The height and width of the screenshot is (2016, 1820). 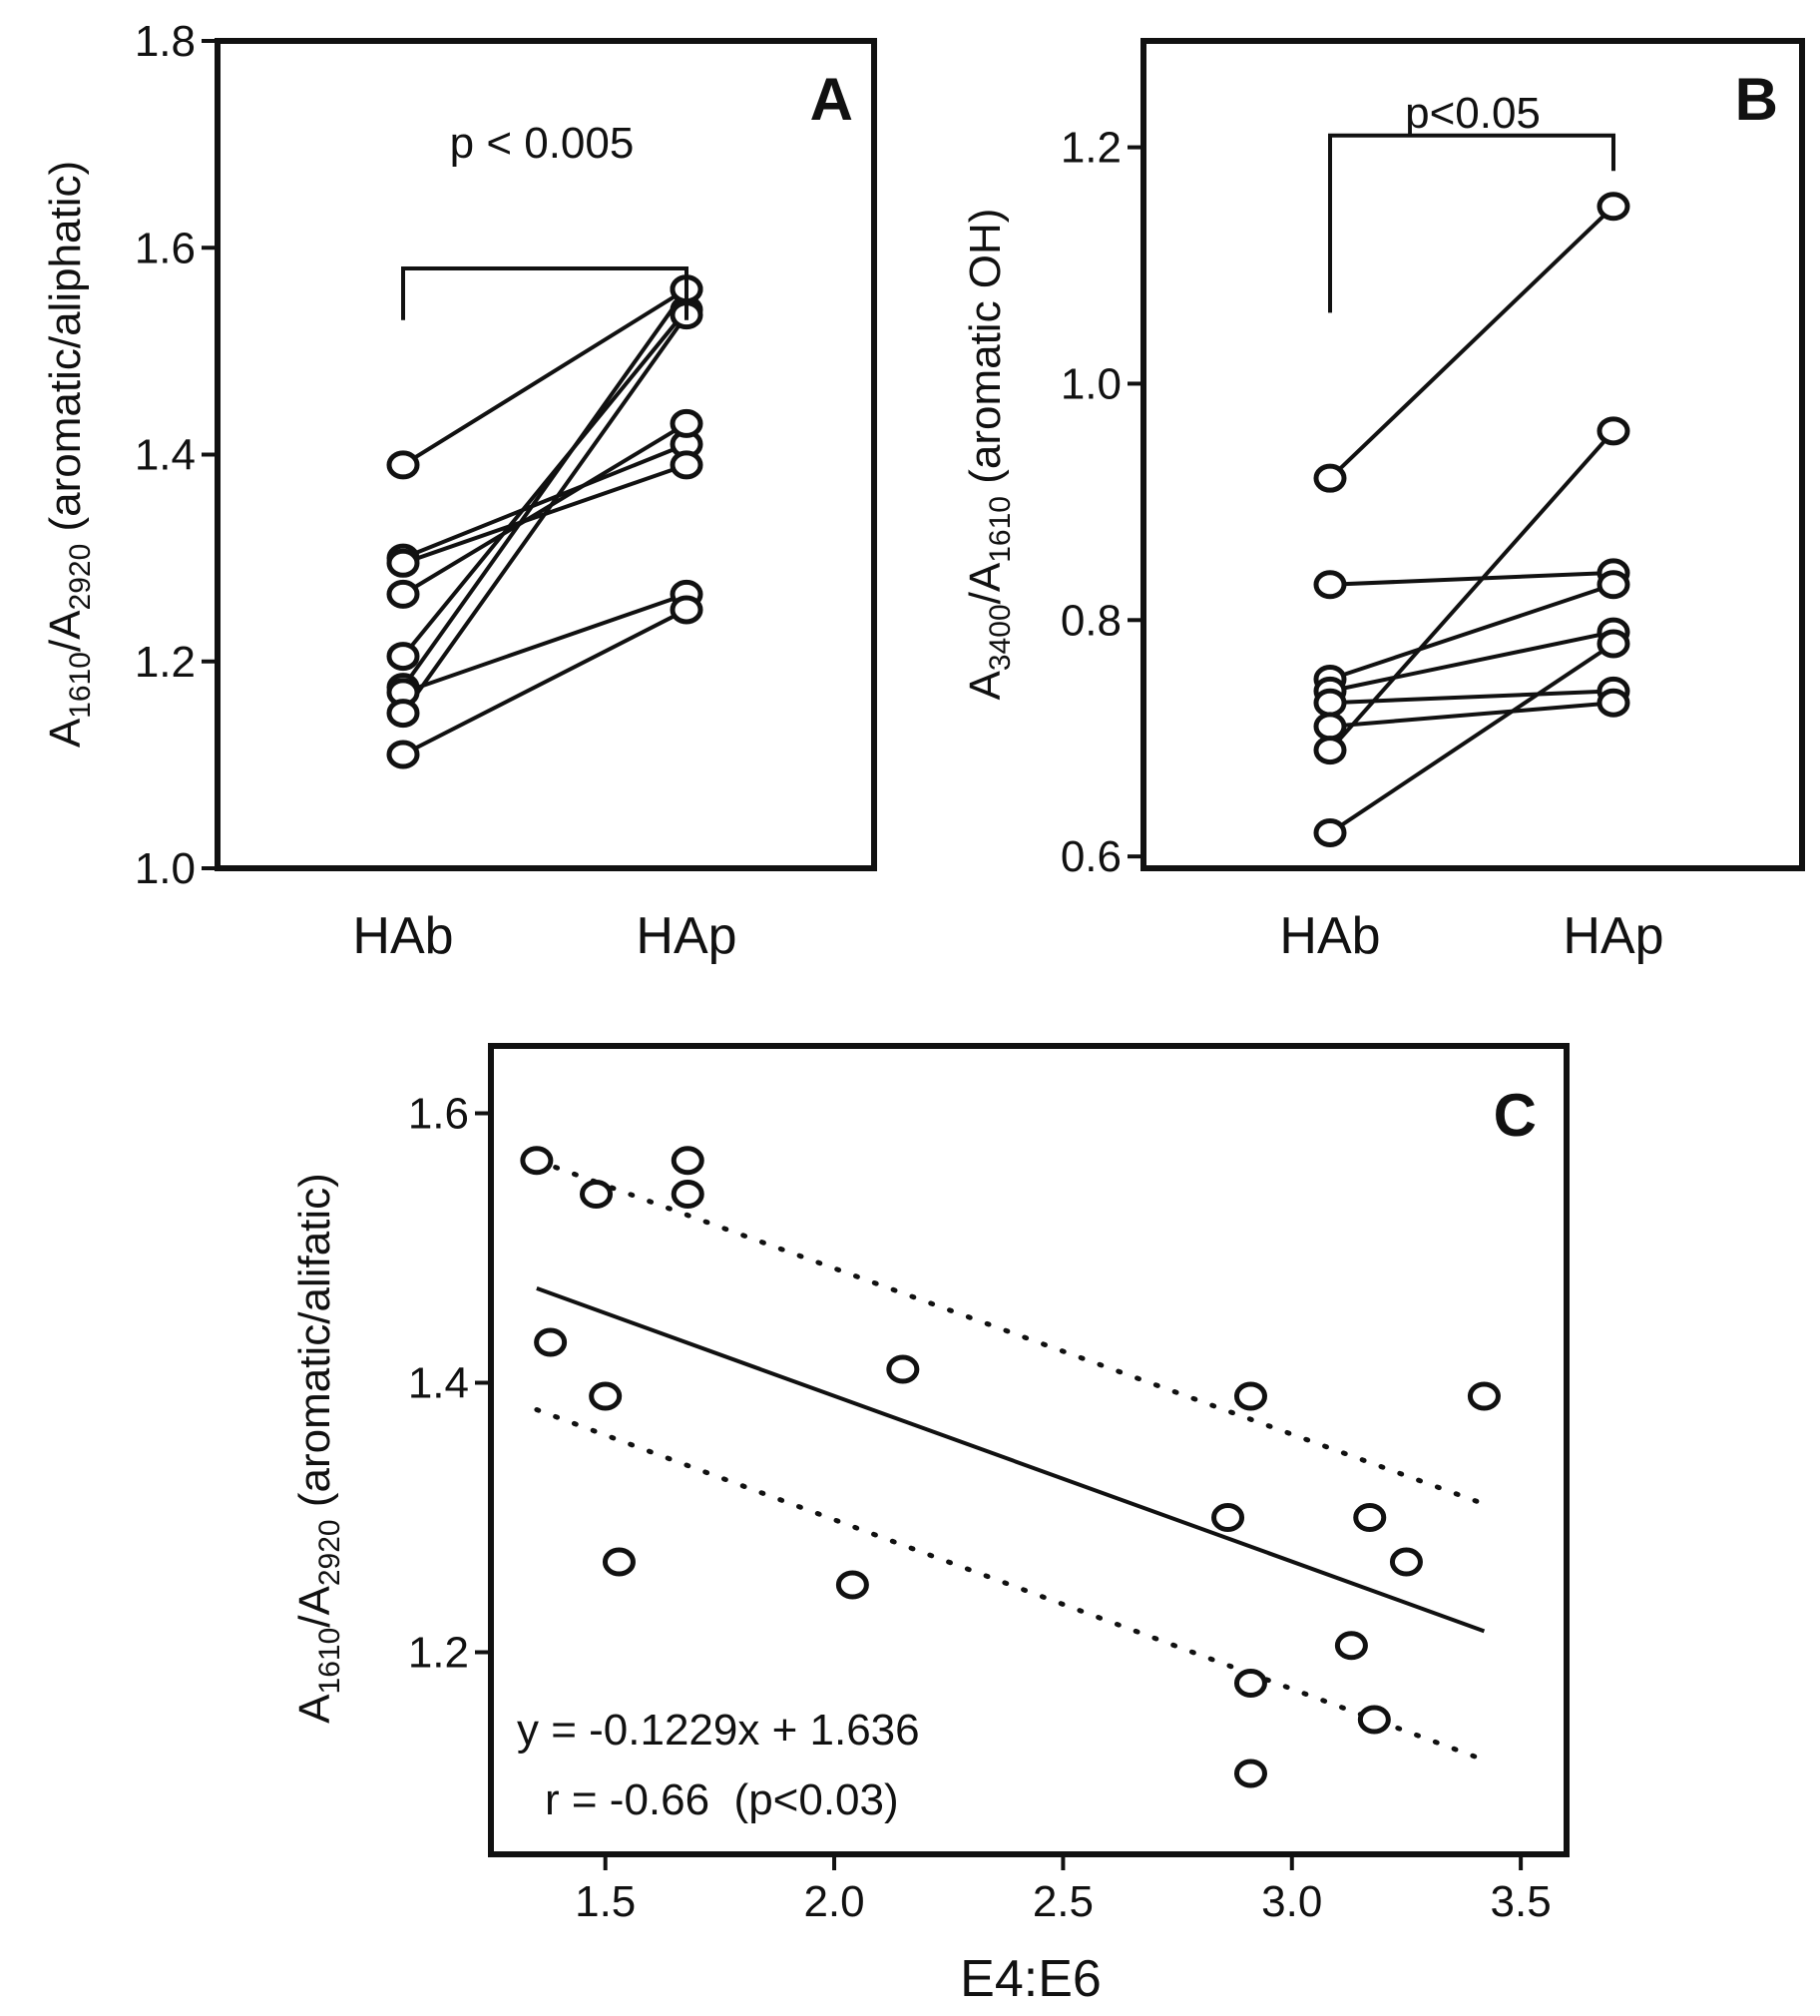 What do you see at coordinates (831, 99) in the screenshot?
I see `panel-a-letter: A` at bounding box center [831, 99].